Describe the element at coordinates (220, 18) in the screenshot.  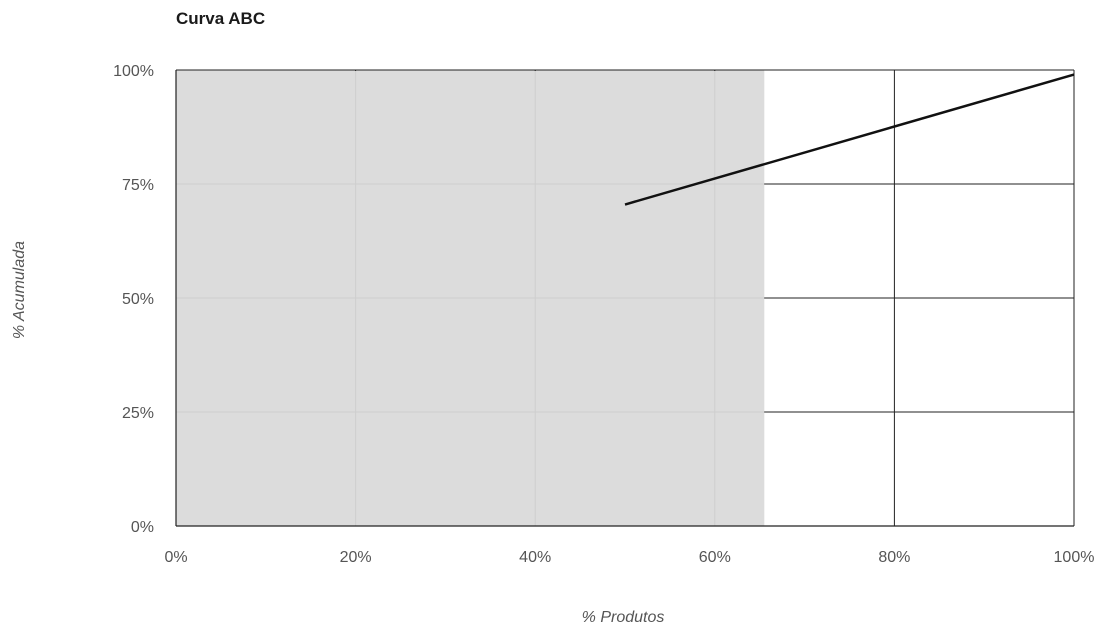
I see `chart-title: Curva ABC` at that location.